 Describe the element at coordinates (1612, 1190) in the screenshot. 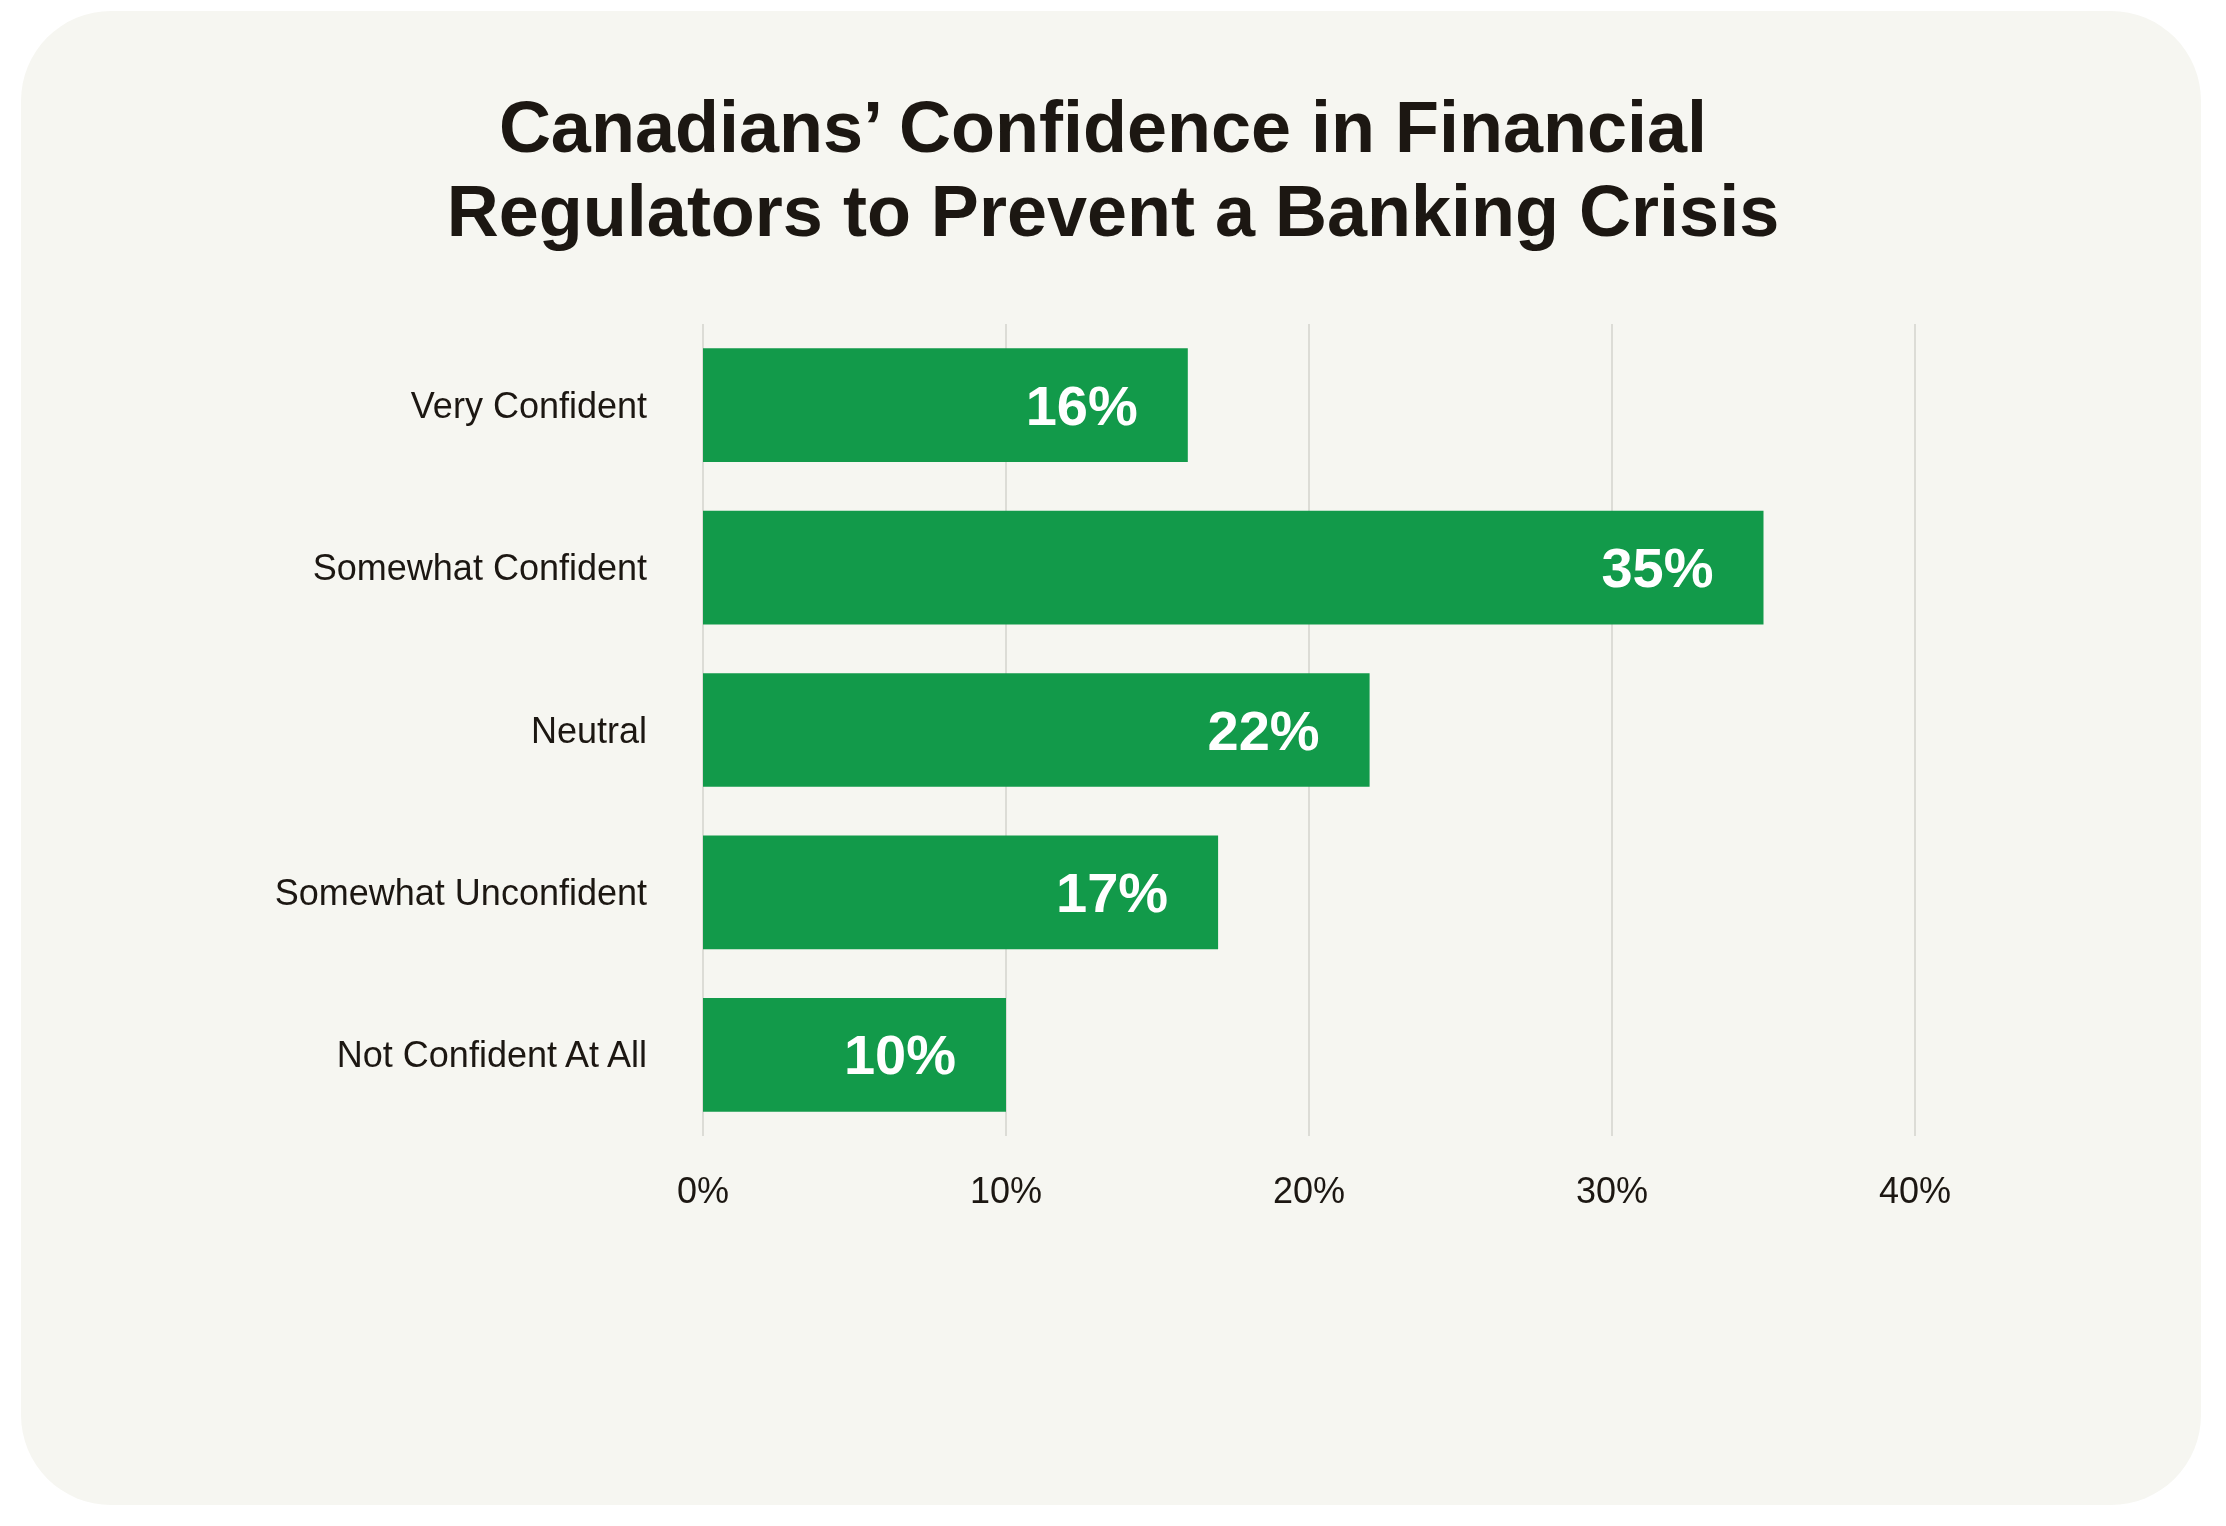

I see `x-tick-label: 30%` at that location.